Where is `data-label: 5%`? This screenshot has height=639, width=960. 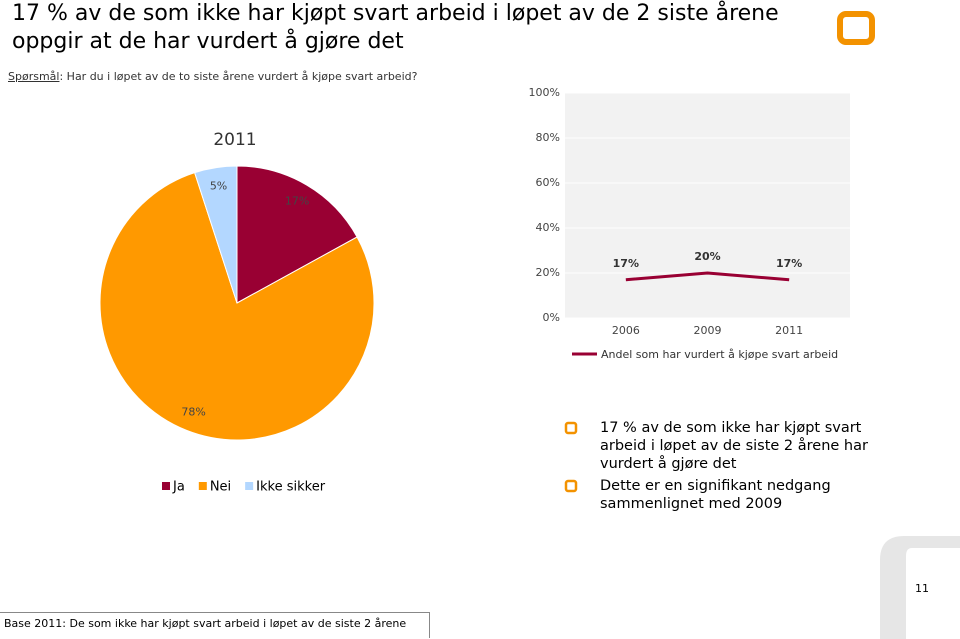
data-label: 5% is located at coordinates (218, 185).